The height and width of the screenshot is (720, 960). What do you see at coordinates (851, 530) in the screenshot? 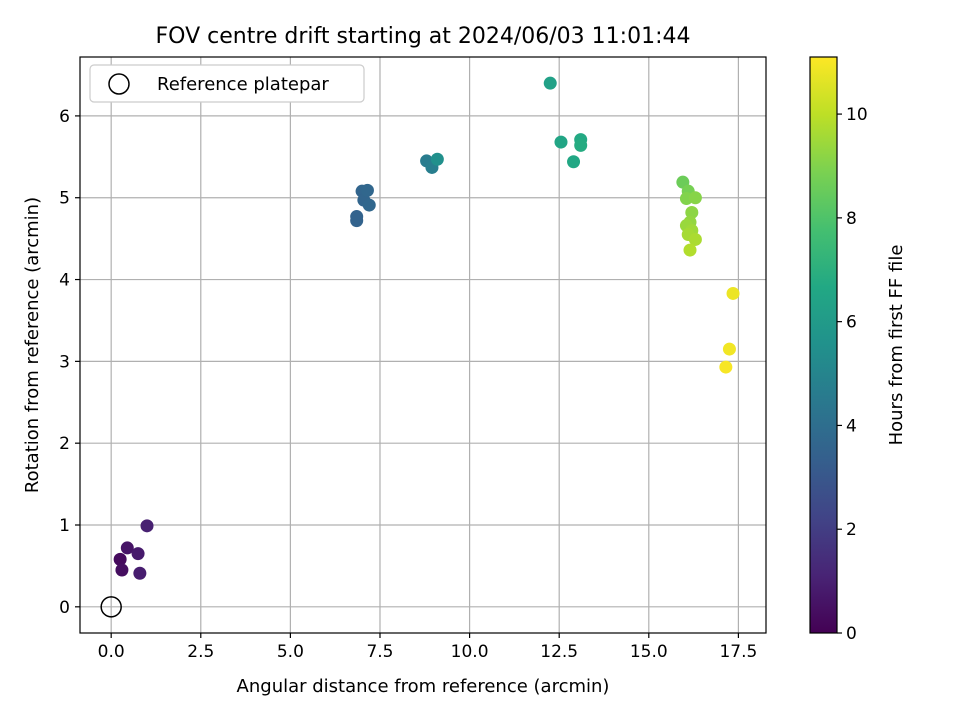
I see `colorbar-tick-label: 2` at bounding box center [851, 530].